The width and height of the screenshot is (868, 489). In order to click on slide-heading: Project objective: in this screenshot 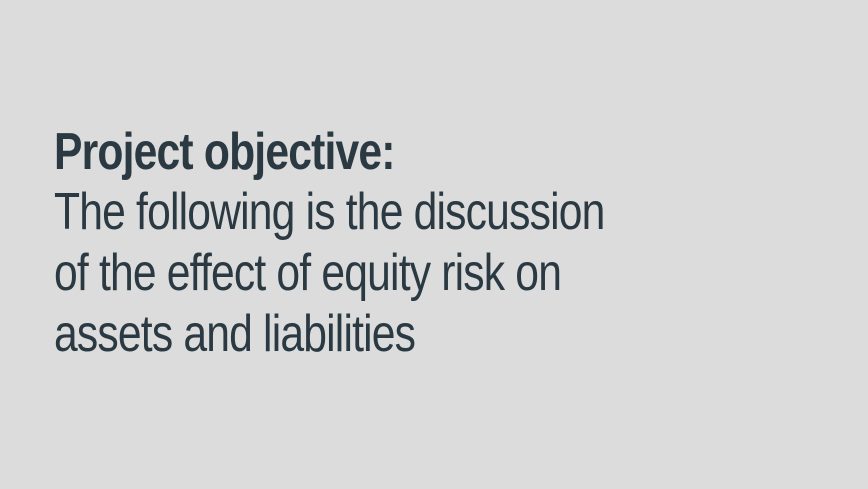, I will do `click(225, 152)`.